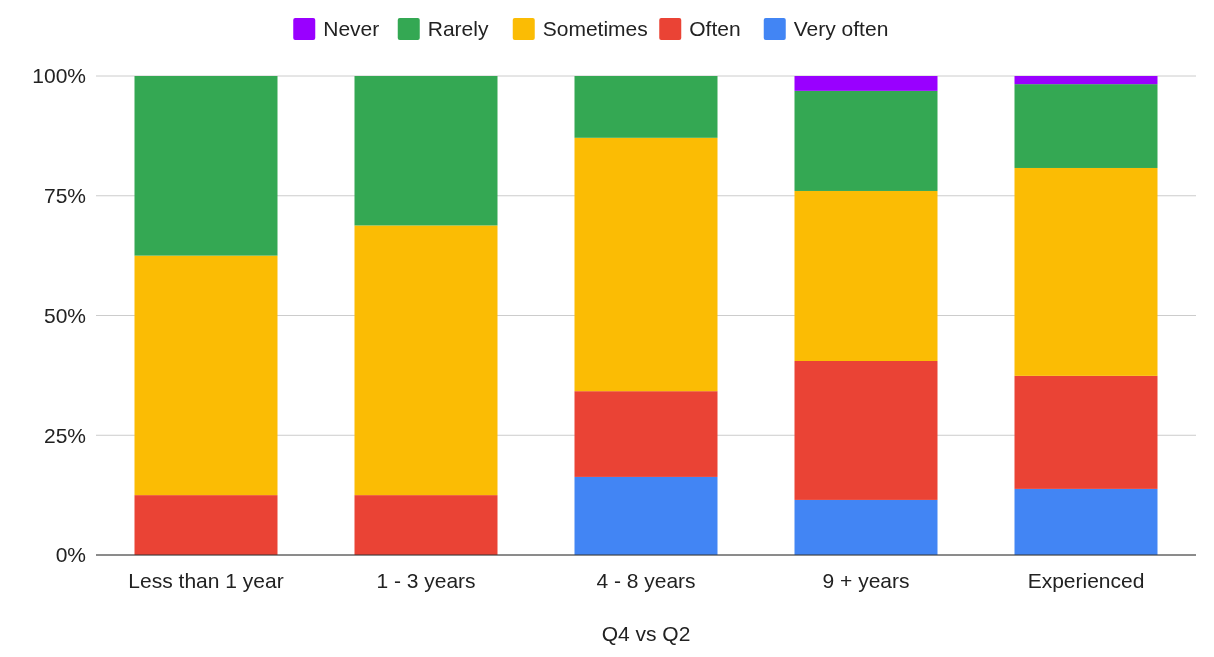 This screenshot has height=657, width=1214. Describe the element at coordinates (426, 580) in the screenshot. I see `x-tick-label: 1 - 3 years` at that location.